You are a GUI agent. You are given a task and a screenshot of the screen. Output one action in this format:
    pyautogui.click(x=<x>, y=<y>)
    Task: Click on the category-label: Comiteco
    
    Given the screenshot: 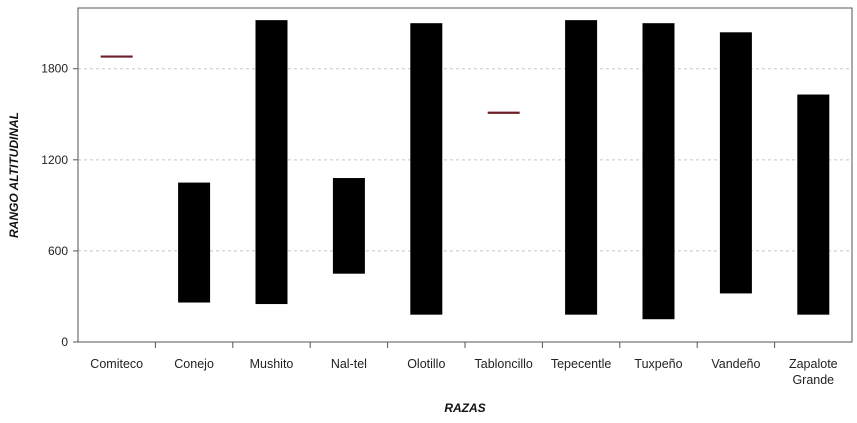 What is the action you would take?
    pyautogui.click(x=116, y=364)
    